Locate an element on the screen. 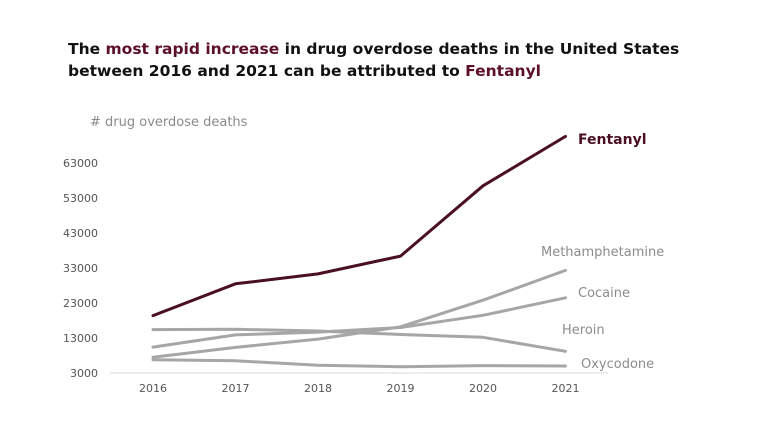 The width and height of the screenshot is (778, 439). series-line-heroin is located at coordinates (359, 340).